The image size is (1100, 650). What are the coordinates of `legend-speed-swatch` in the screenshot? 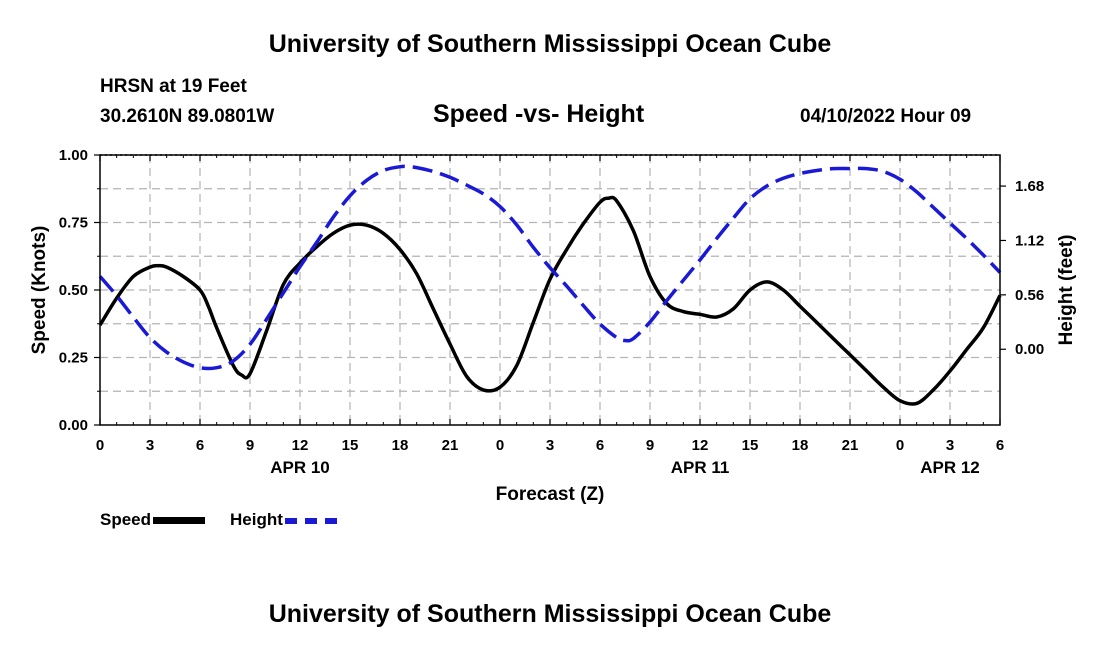 It's located at (179, 521).